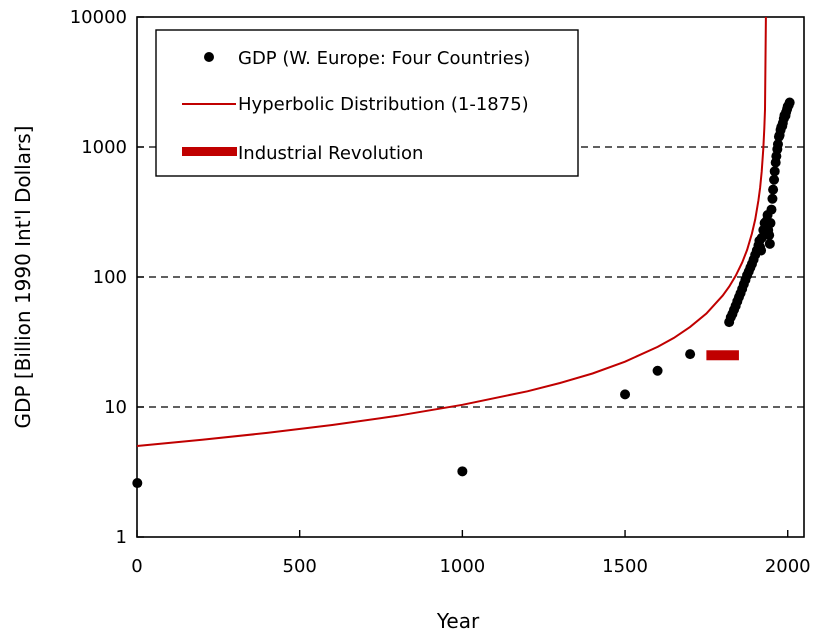  What do you see at coordinates (330, 153) in the screenshot?
I see `legend-label-industrial: Industrial Revolution` at bounding box center [330, 153].